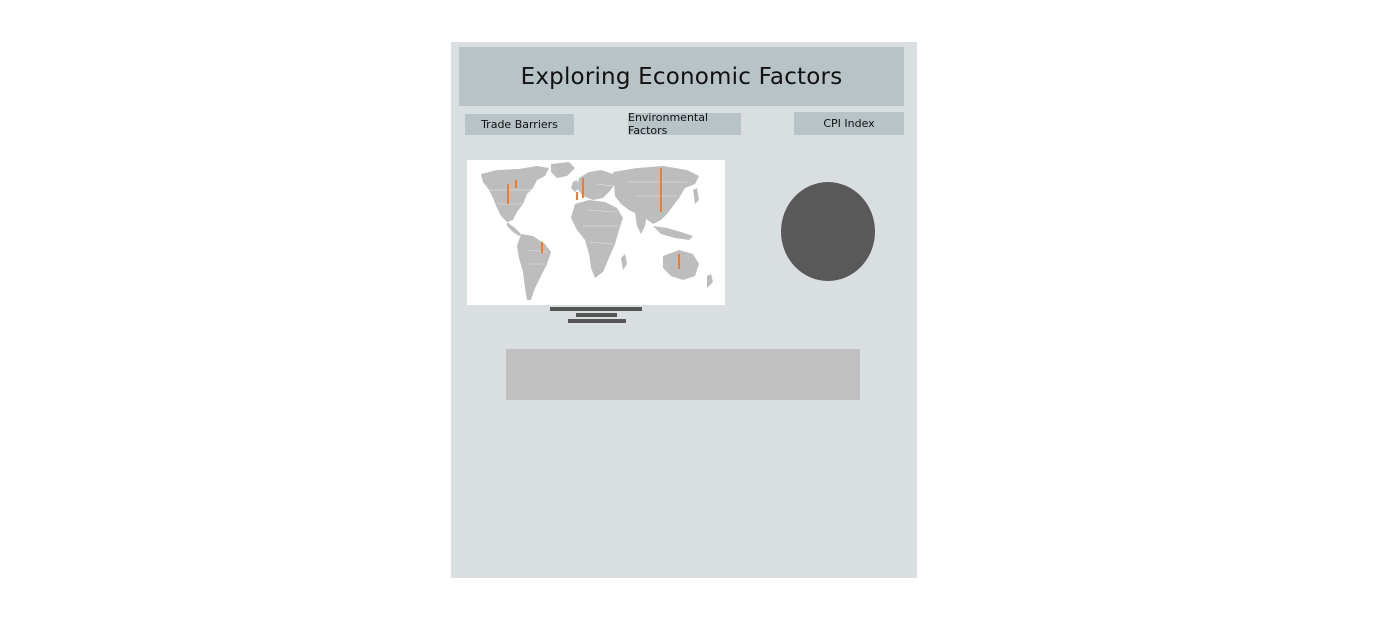  Describe the element at coordinates (515, 194) in the screenshot. I see `north-america-shape` at that location.